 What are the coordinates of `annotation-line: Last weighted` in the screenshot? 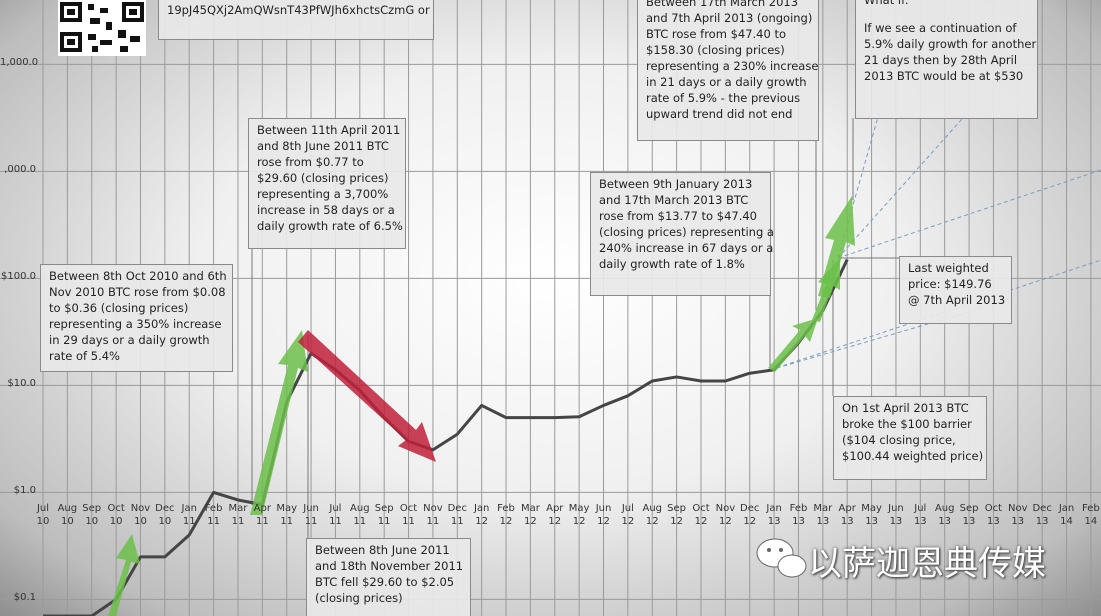 It's located at (948, 268).